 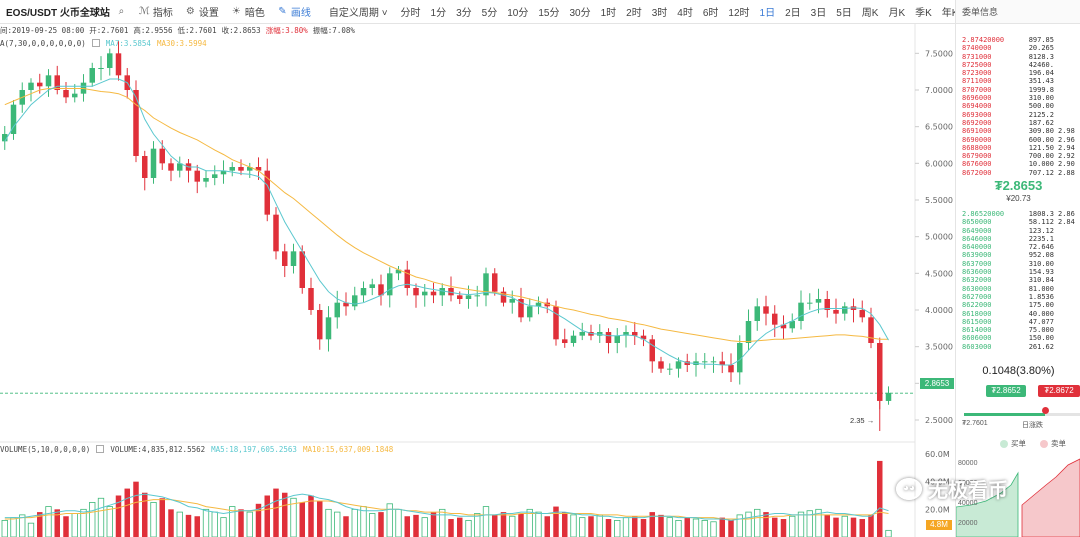 What do you see at coordinates (1018, 264) in the screenshot?
I see `bid-row: 8637000 310.00` at bounding box center [1018, 264].